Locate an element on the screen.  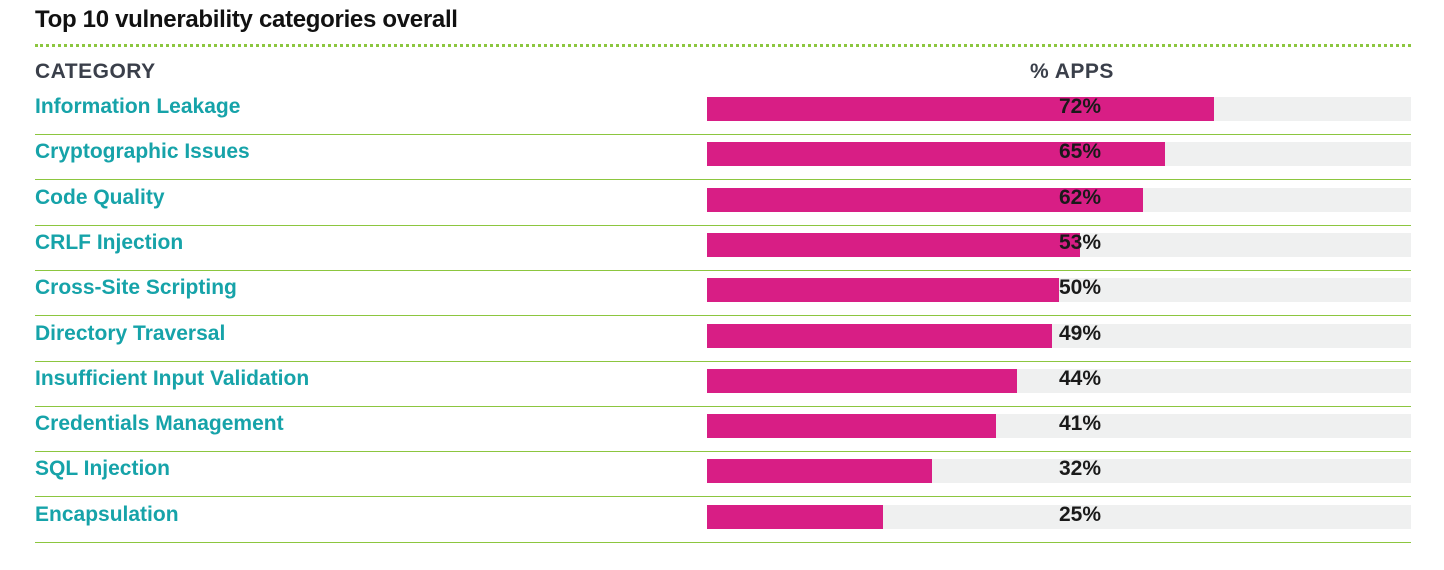
value-label: 49% is located at coordinates (1080, 333).